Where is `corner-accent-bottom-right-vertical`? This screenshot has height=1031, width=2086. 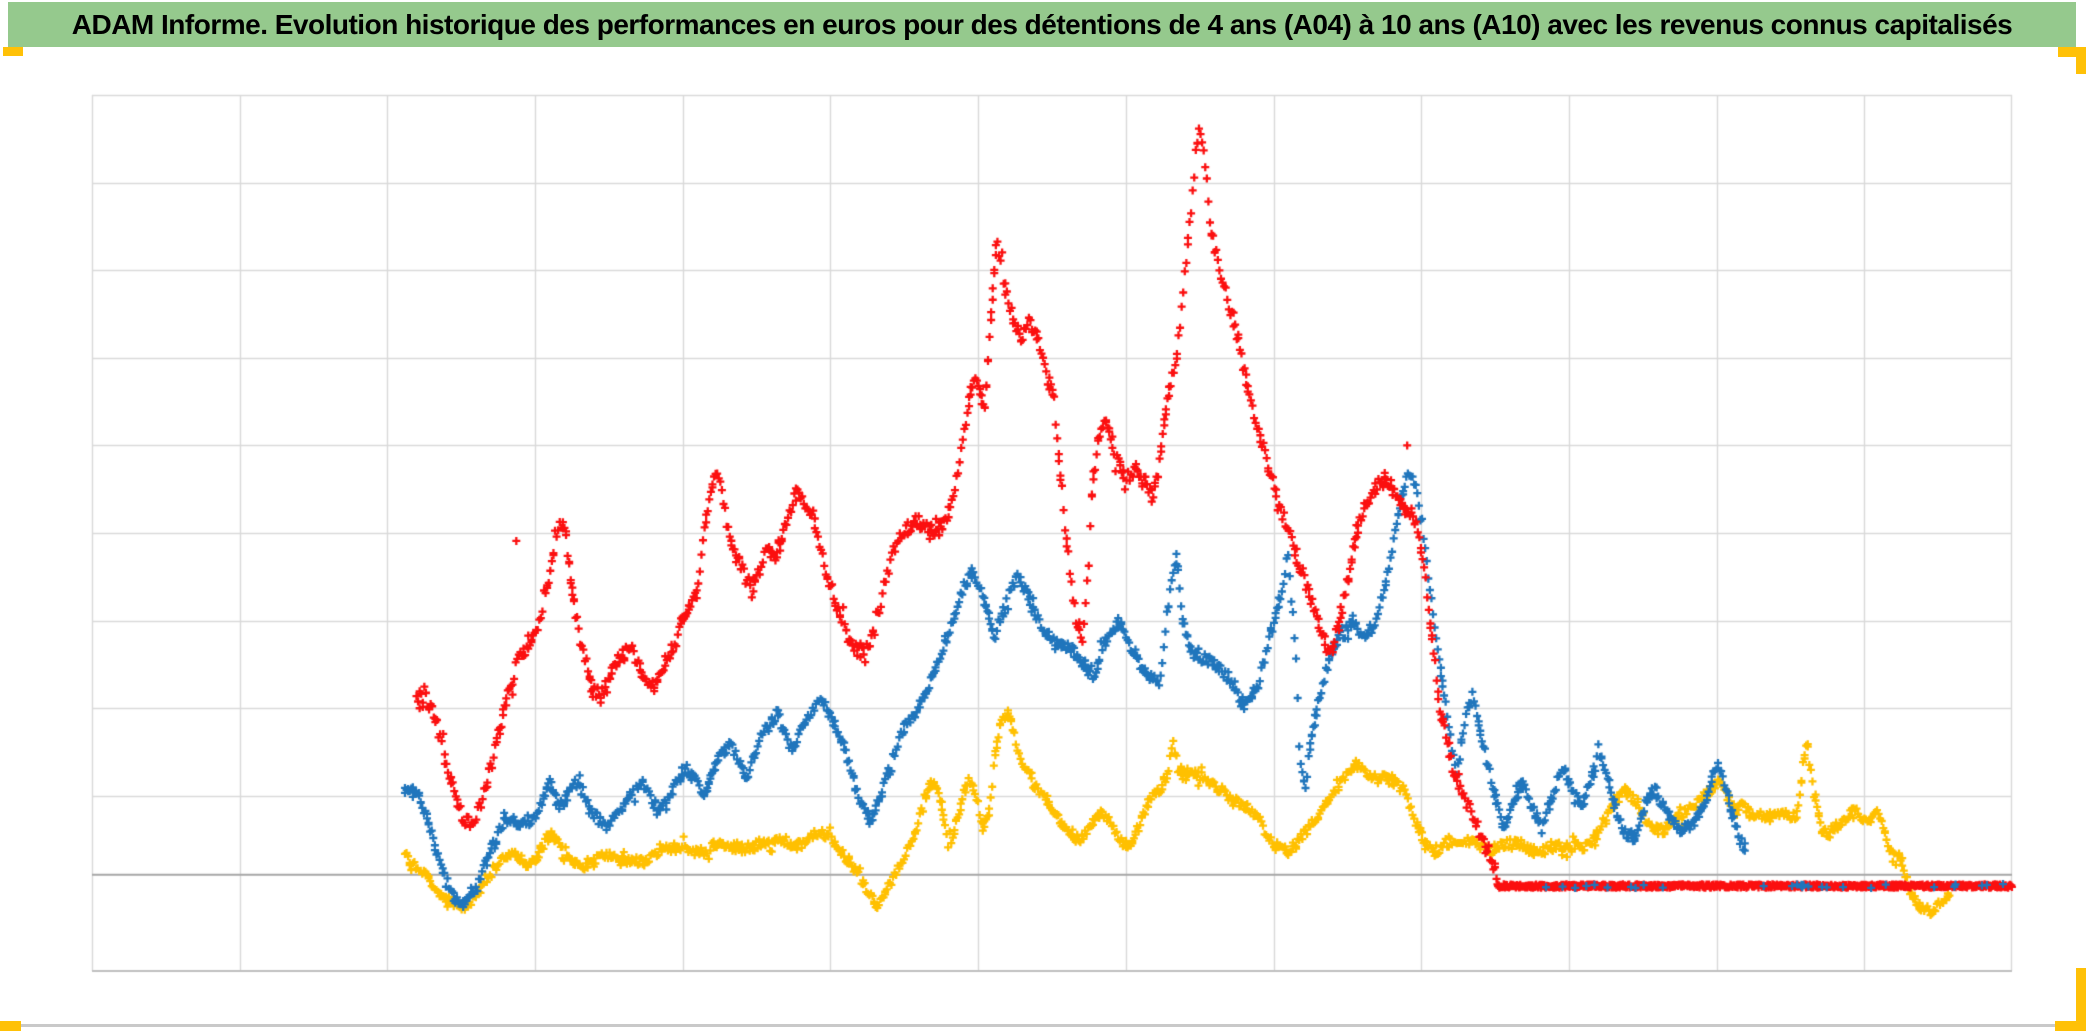 corner-accent-bottom-right-vertical is located at coordinates (2081, 999).